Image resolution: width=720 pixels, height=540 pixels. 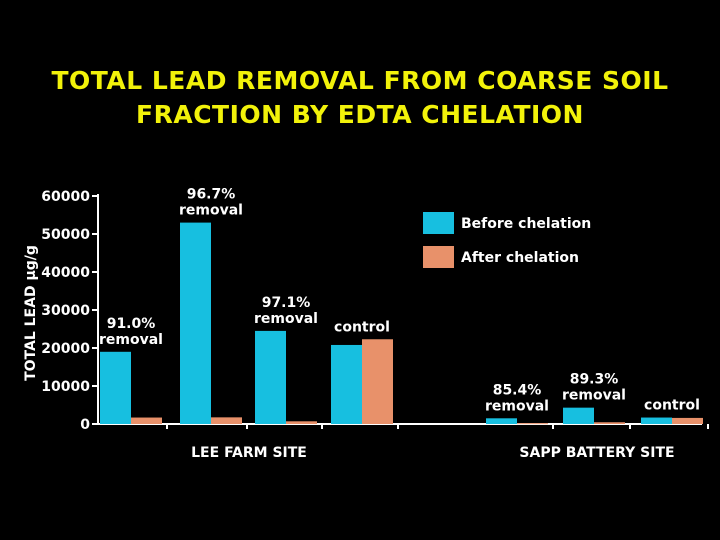 I want to click on bar-annotation: 89.3%, so click(x=594, y=380).